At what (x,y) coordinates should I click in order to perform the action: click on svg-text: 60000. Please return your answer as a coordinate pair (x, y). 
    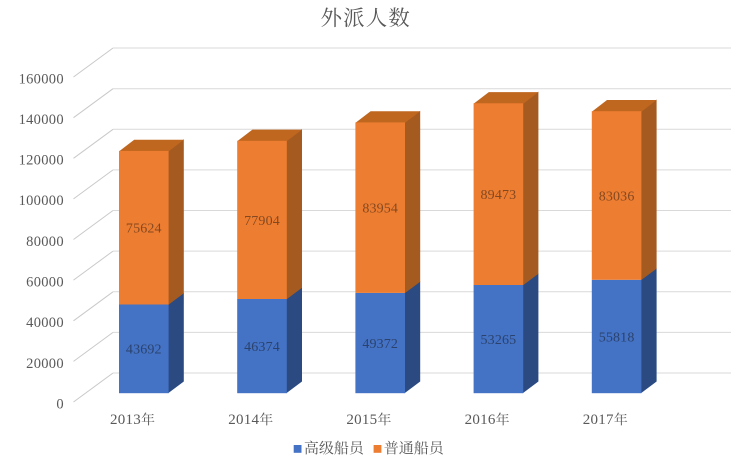
    Looking at the image, I should click on (45, 283).